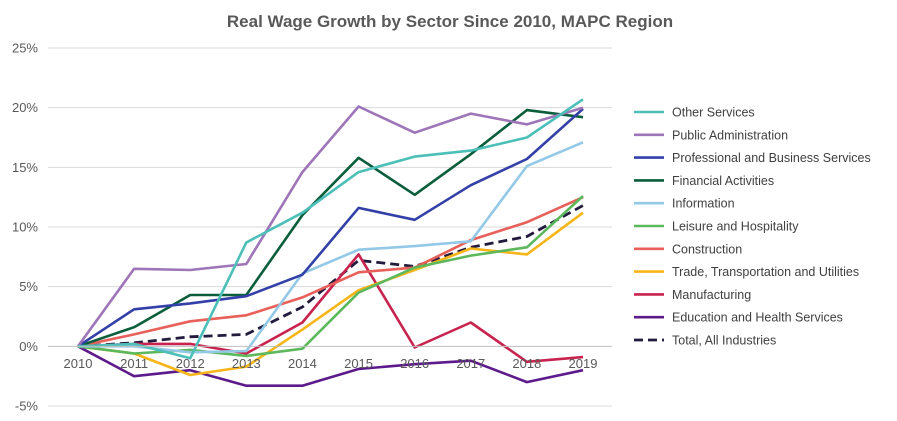 This screenshot has width=897, height=421. What do you see at coordinates (330, 308) in the screenshot?
I see `series-line-manufacturing` at bounding box center [330, 308].